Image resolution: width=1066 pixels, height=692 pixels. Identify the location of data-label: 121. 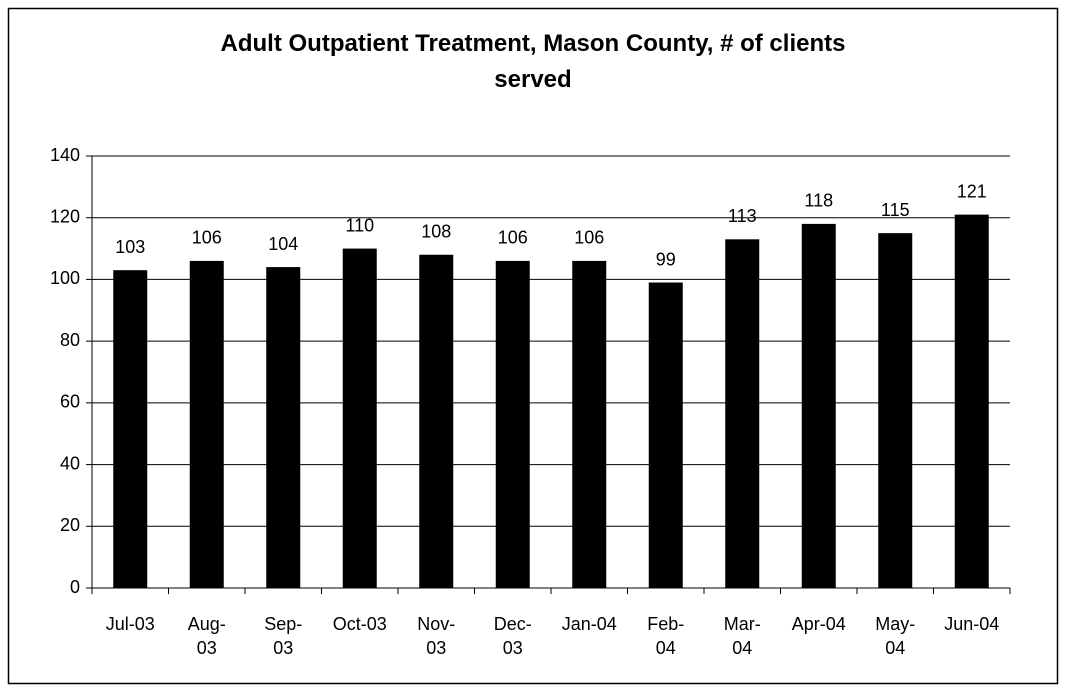
(972, 191).